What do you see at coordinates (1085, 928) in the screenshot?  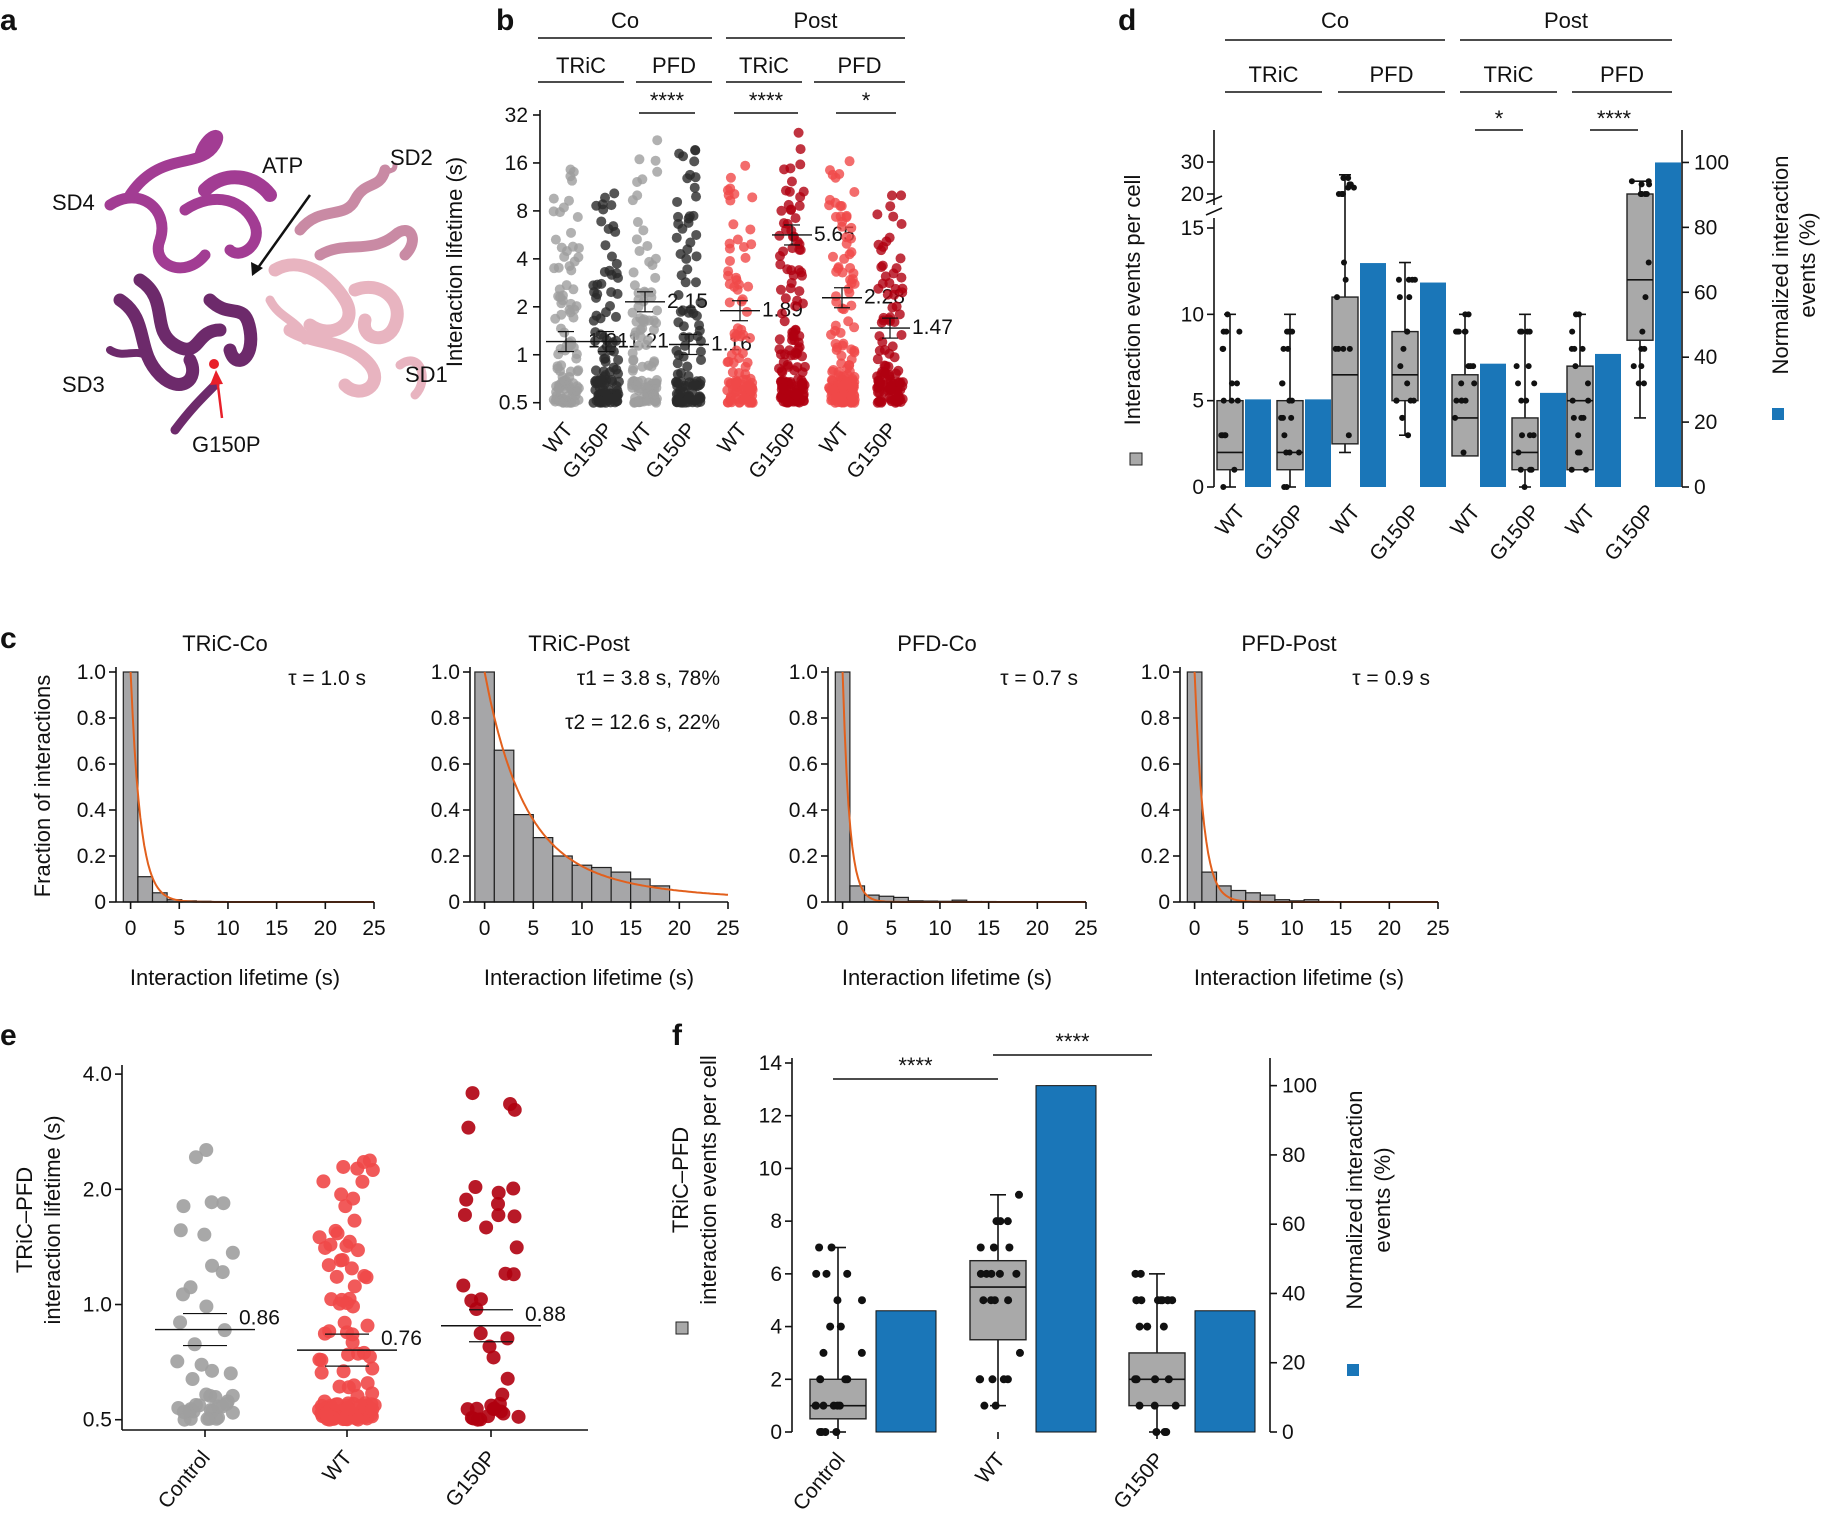 I see `x-tick-label: 25` at bounding box center [1085, 928].